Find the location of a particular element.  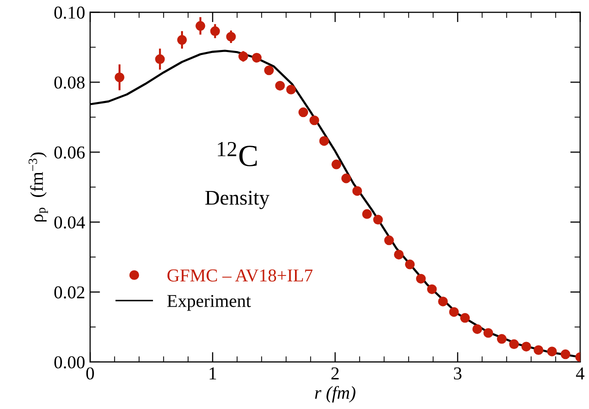

y-tick-label: 0.06 is located at coordinates (69, 152).